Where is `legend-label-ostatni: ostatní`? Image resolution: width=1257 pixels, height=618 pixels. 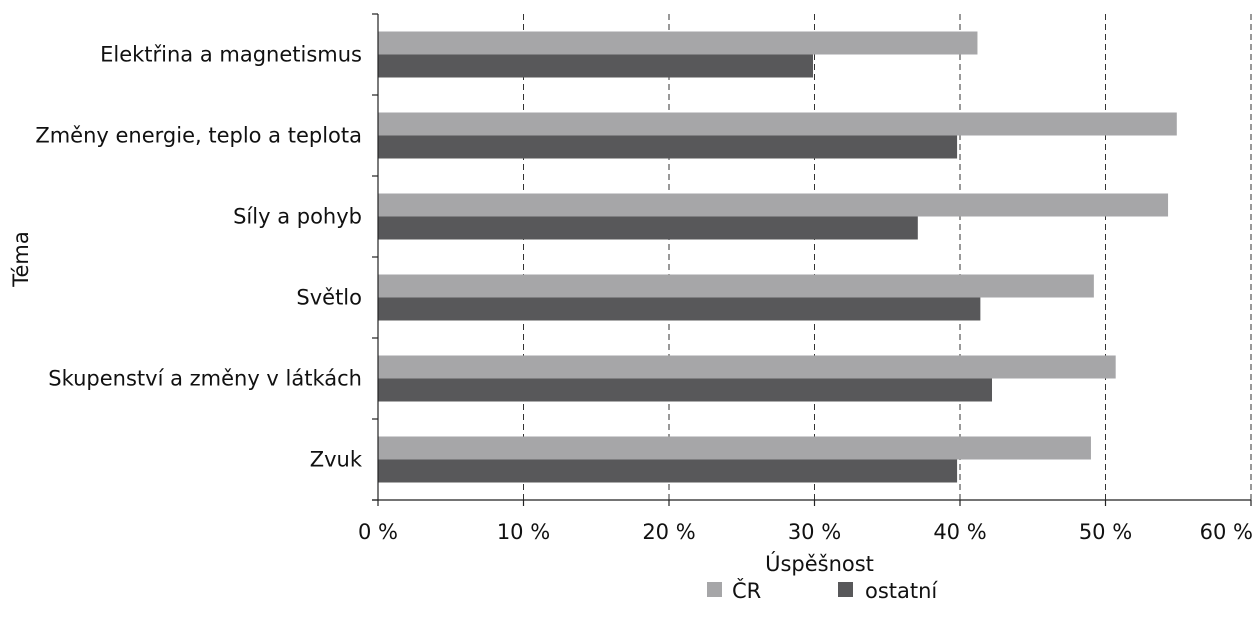
legend-label-ostatni: ostatní is located at coordinates (901, 591).